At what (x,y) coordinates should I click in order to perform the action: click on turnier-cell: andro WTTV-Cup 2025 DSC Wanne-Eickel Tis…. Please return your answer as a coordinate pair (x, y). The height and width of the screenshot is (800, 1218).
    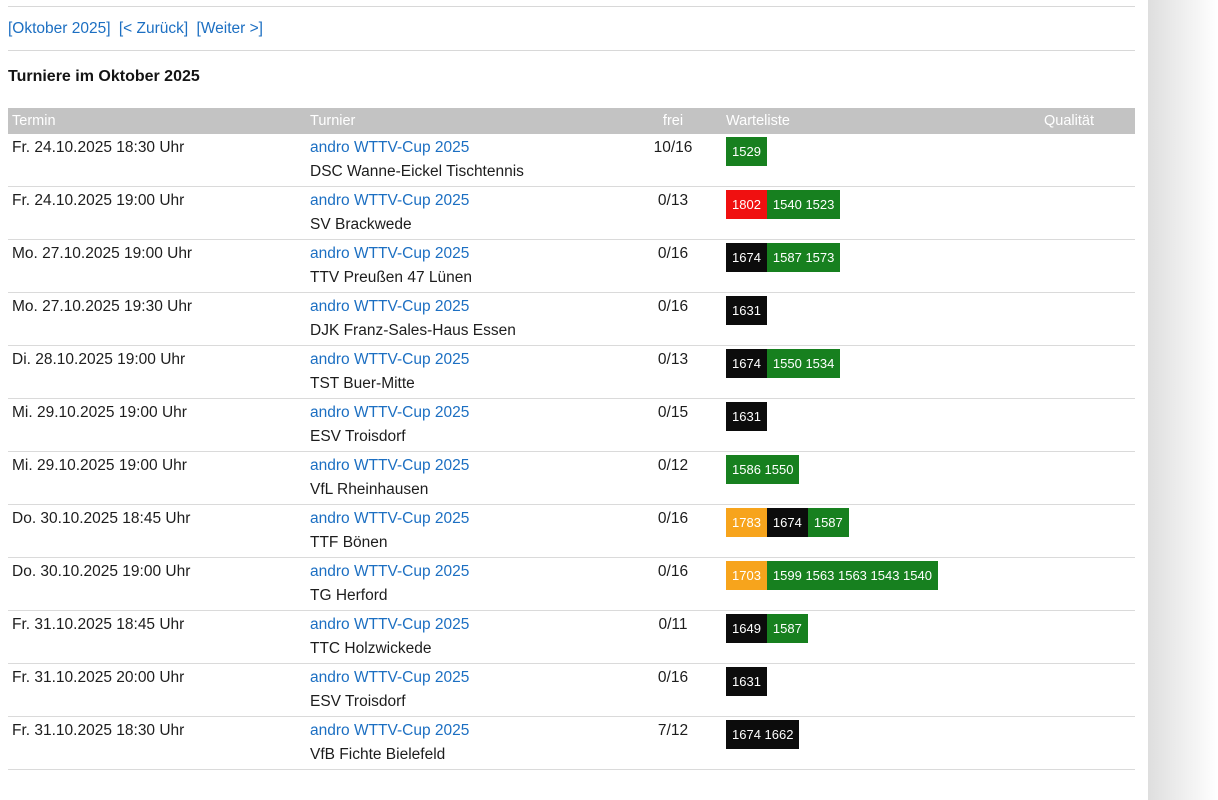
    Looking at the image, I should click on (475, 160).